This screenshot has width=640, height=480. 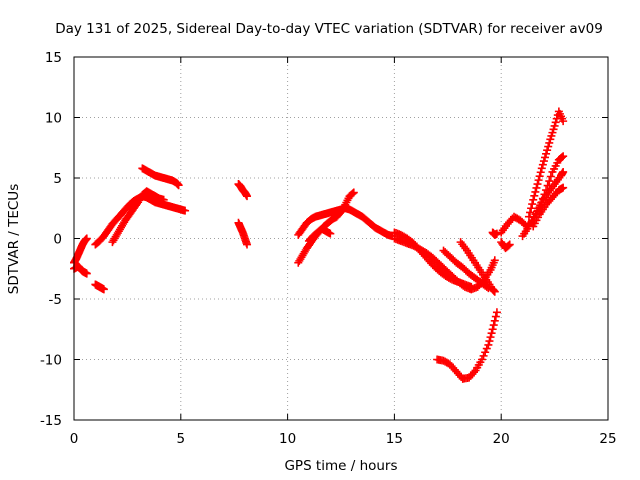 What do you see at coordinates (53, 58) in the screenshot?
I see `y-tick-label: 15` at bounding box center [53, 58].